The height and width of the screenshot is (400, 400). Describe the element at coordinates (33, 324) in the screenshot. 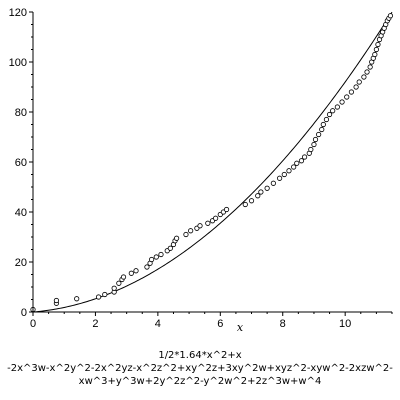

I see `x-tick-label: 0` at that location.